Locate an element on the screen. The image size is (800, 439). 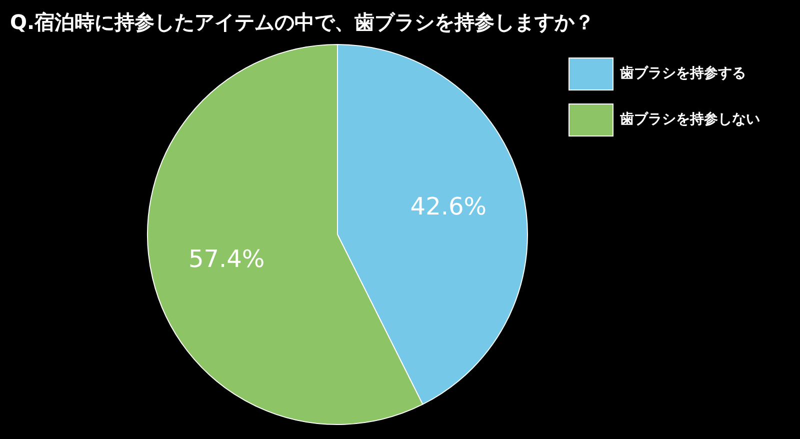
legend-label: 歯ブラシを持参する is located at coordinates (682, 73).